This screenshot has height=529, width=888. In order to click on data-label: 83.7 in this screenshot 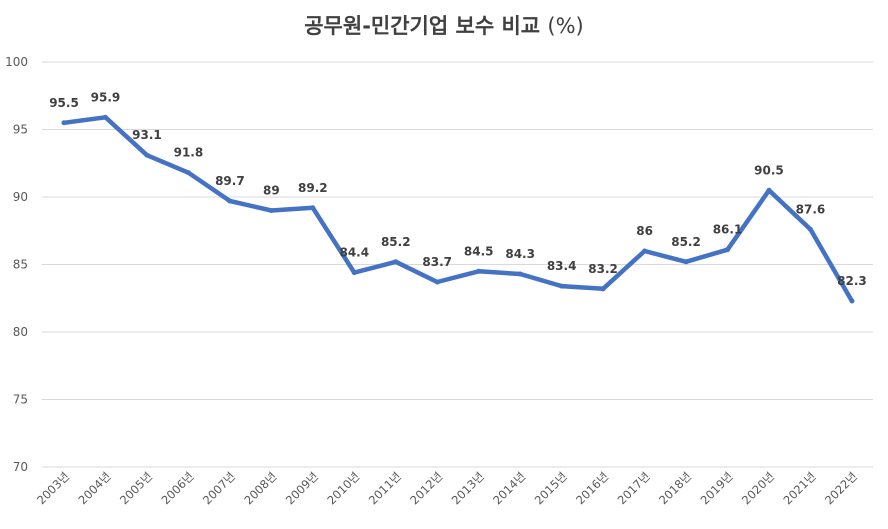, I will do `click(437, 262)`.